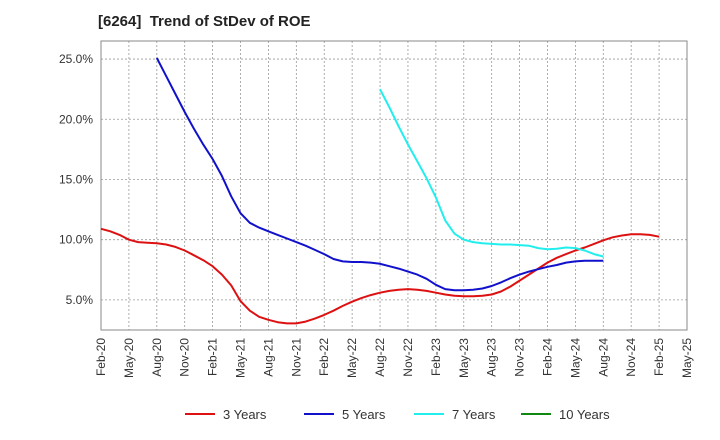 The width and height of the screenshot is (720, 440). What do you see at coordinates (584, 414) in the screenshot?
I see `legend-label: 10 Years` at bounding box center [584, 414].